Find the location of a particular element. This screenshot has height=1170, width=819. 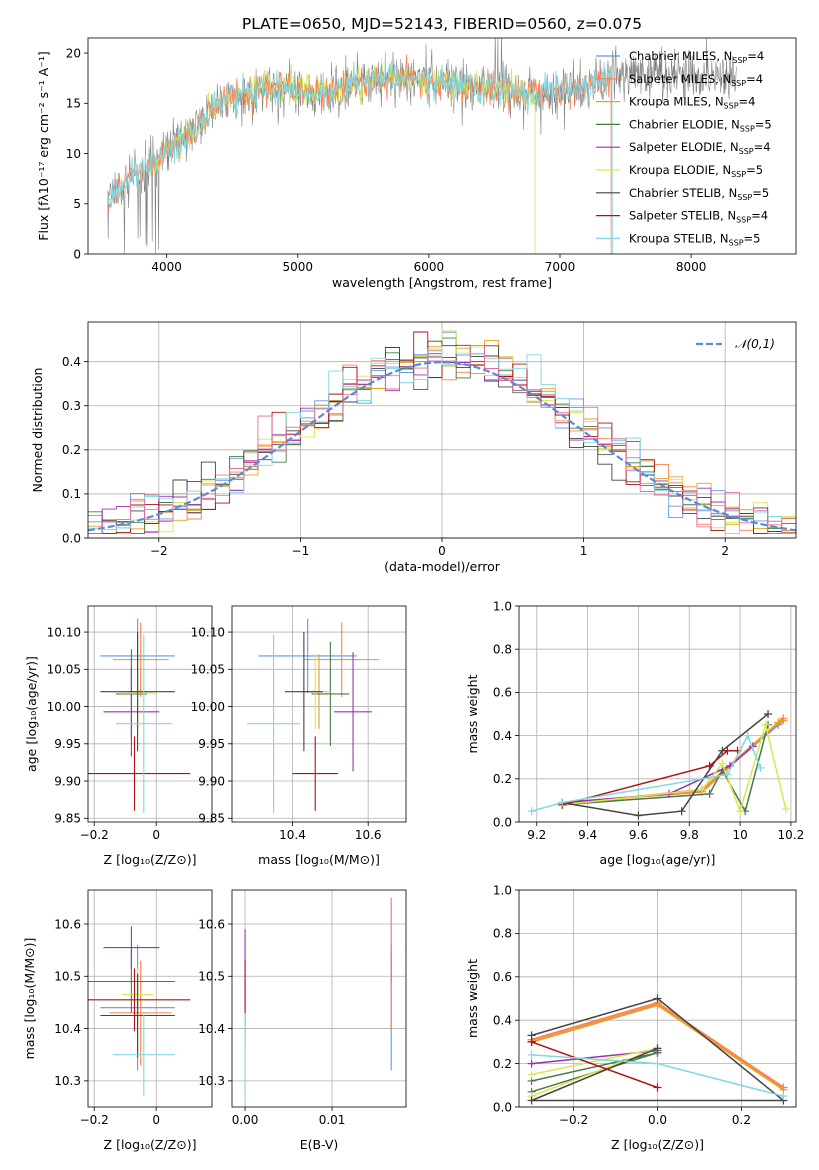

x-tick-label: 0.2 is located at coordinates (741, 1120).